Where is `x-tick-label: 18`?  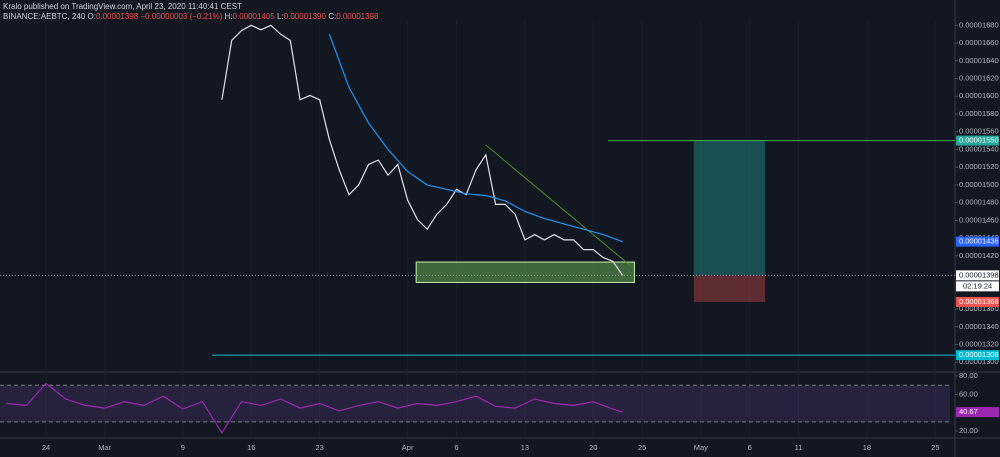
x-tick-label: 18 is located at coordinates (867, 447).